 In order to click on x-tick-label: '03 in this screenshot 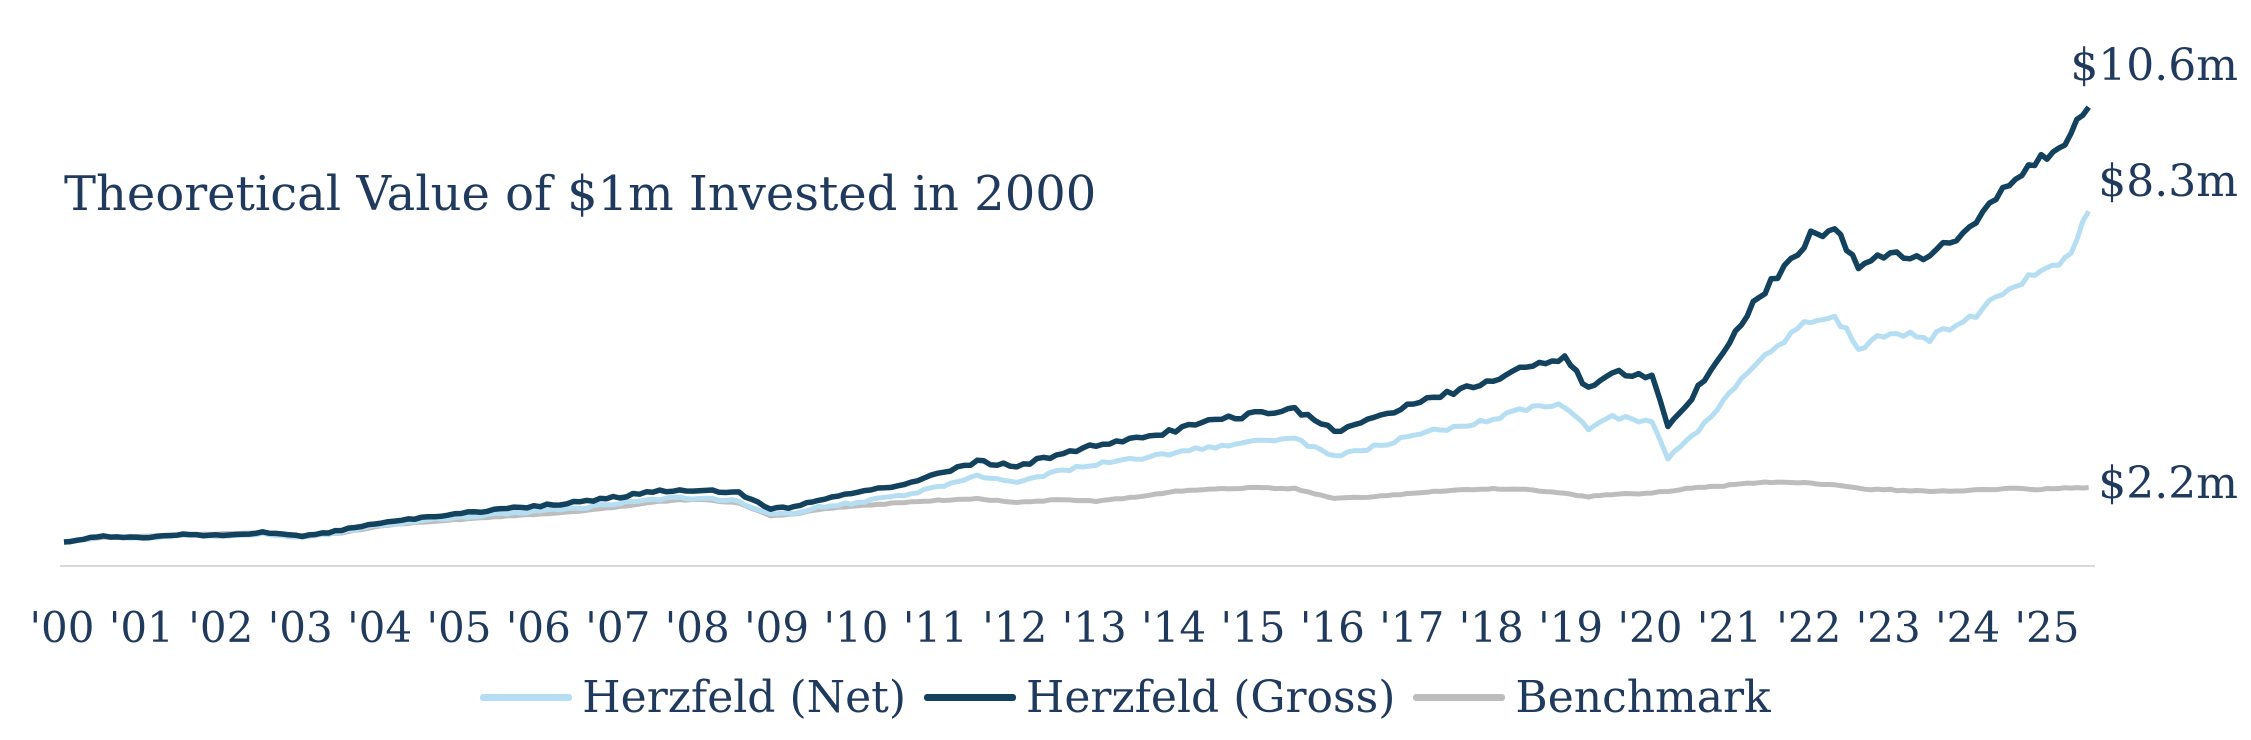, I will do `click(300, 627)`.